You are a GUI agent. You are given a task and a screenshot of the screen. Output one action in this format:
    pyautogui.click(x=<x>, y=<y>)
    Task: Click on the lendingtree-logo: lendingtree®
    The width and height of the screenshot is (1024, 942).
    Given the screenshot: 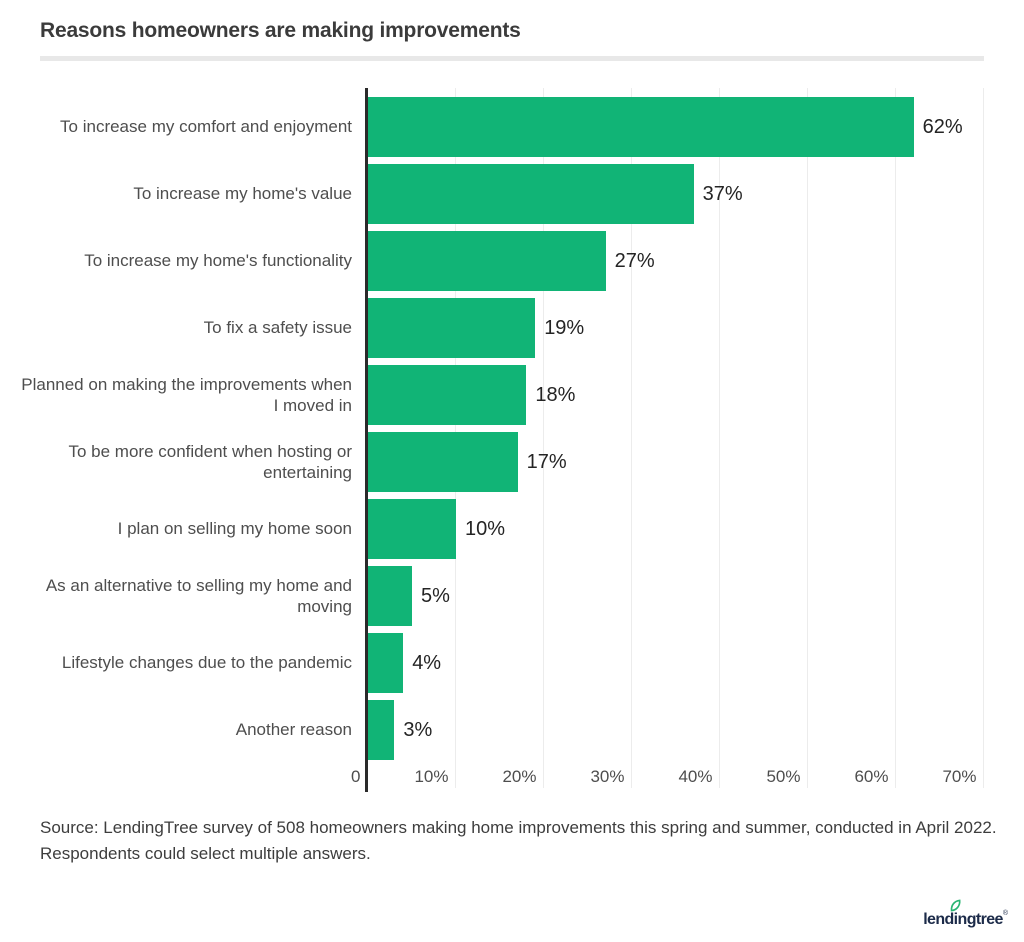 What is the action you would take?
    pyautogui.click(x=965, y=914)
    